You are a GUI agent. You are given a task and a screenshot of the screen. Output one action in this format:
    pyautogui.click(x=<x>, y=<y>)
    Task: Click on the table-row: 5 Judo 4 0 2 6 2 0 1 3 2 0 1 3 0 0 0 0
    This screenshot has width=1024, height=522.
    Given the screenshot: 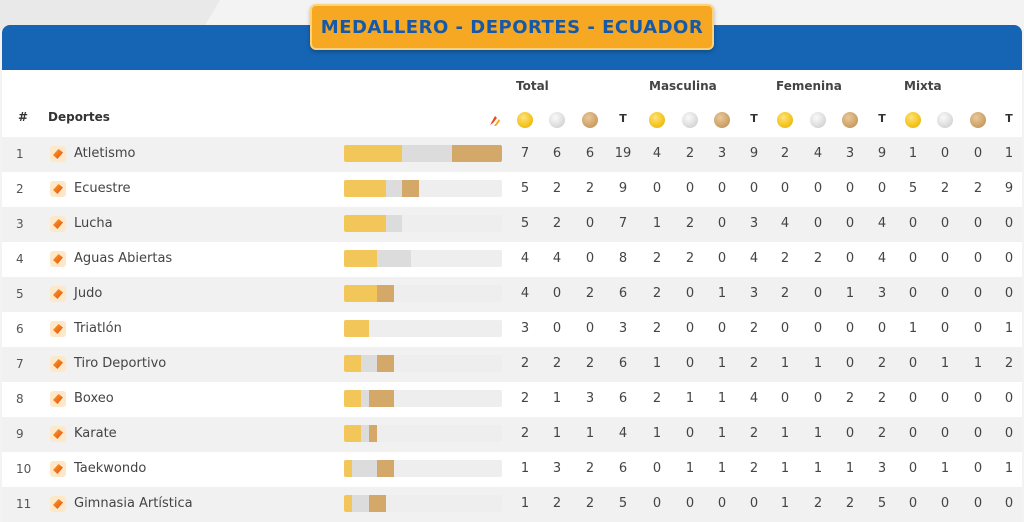 What is the action you would take?
    pyautogui.click(x=512, y=294)
    